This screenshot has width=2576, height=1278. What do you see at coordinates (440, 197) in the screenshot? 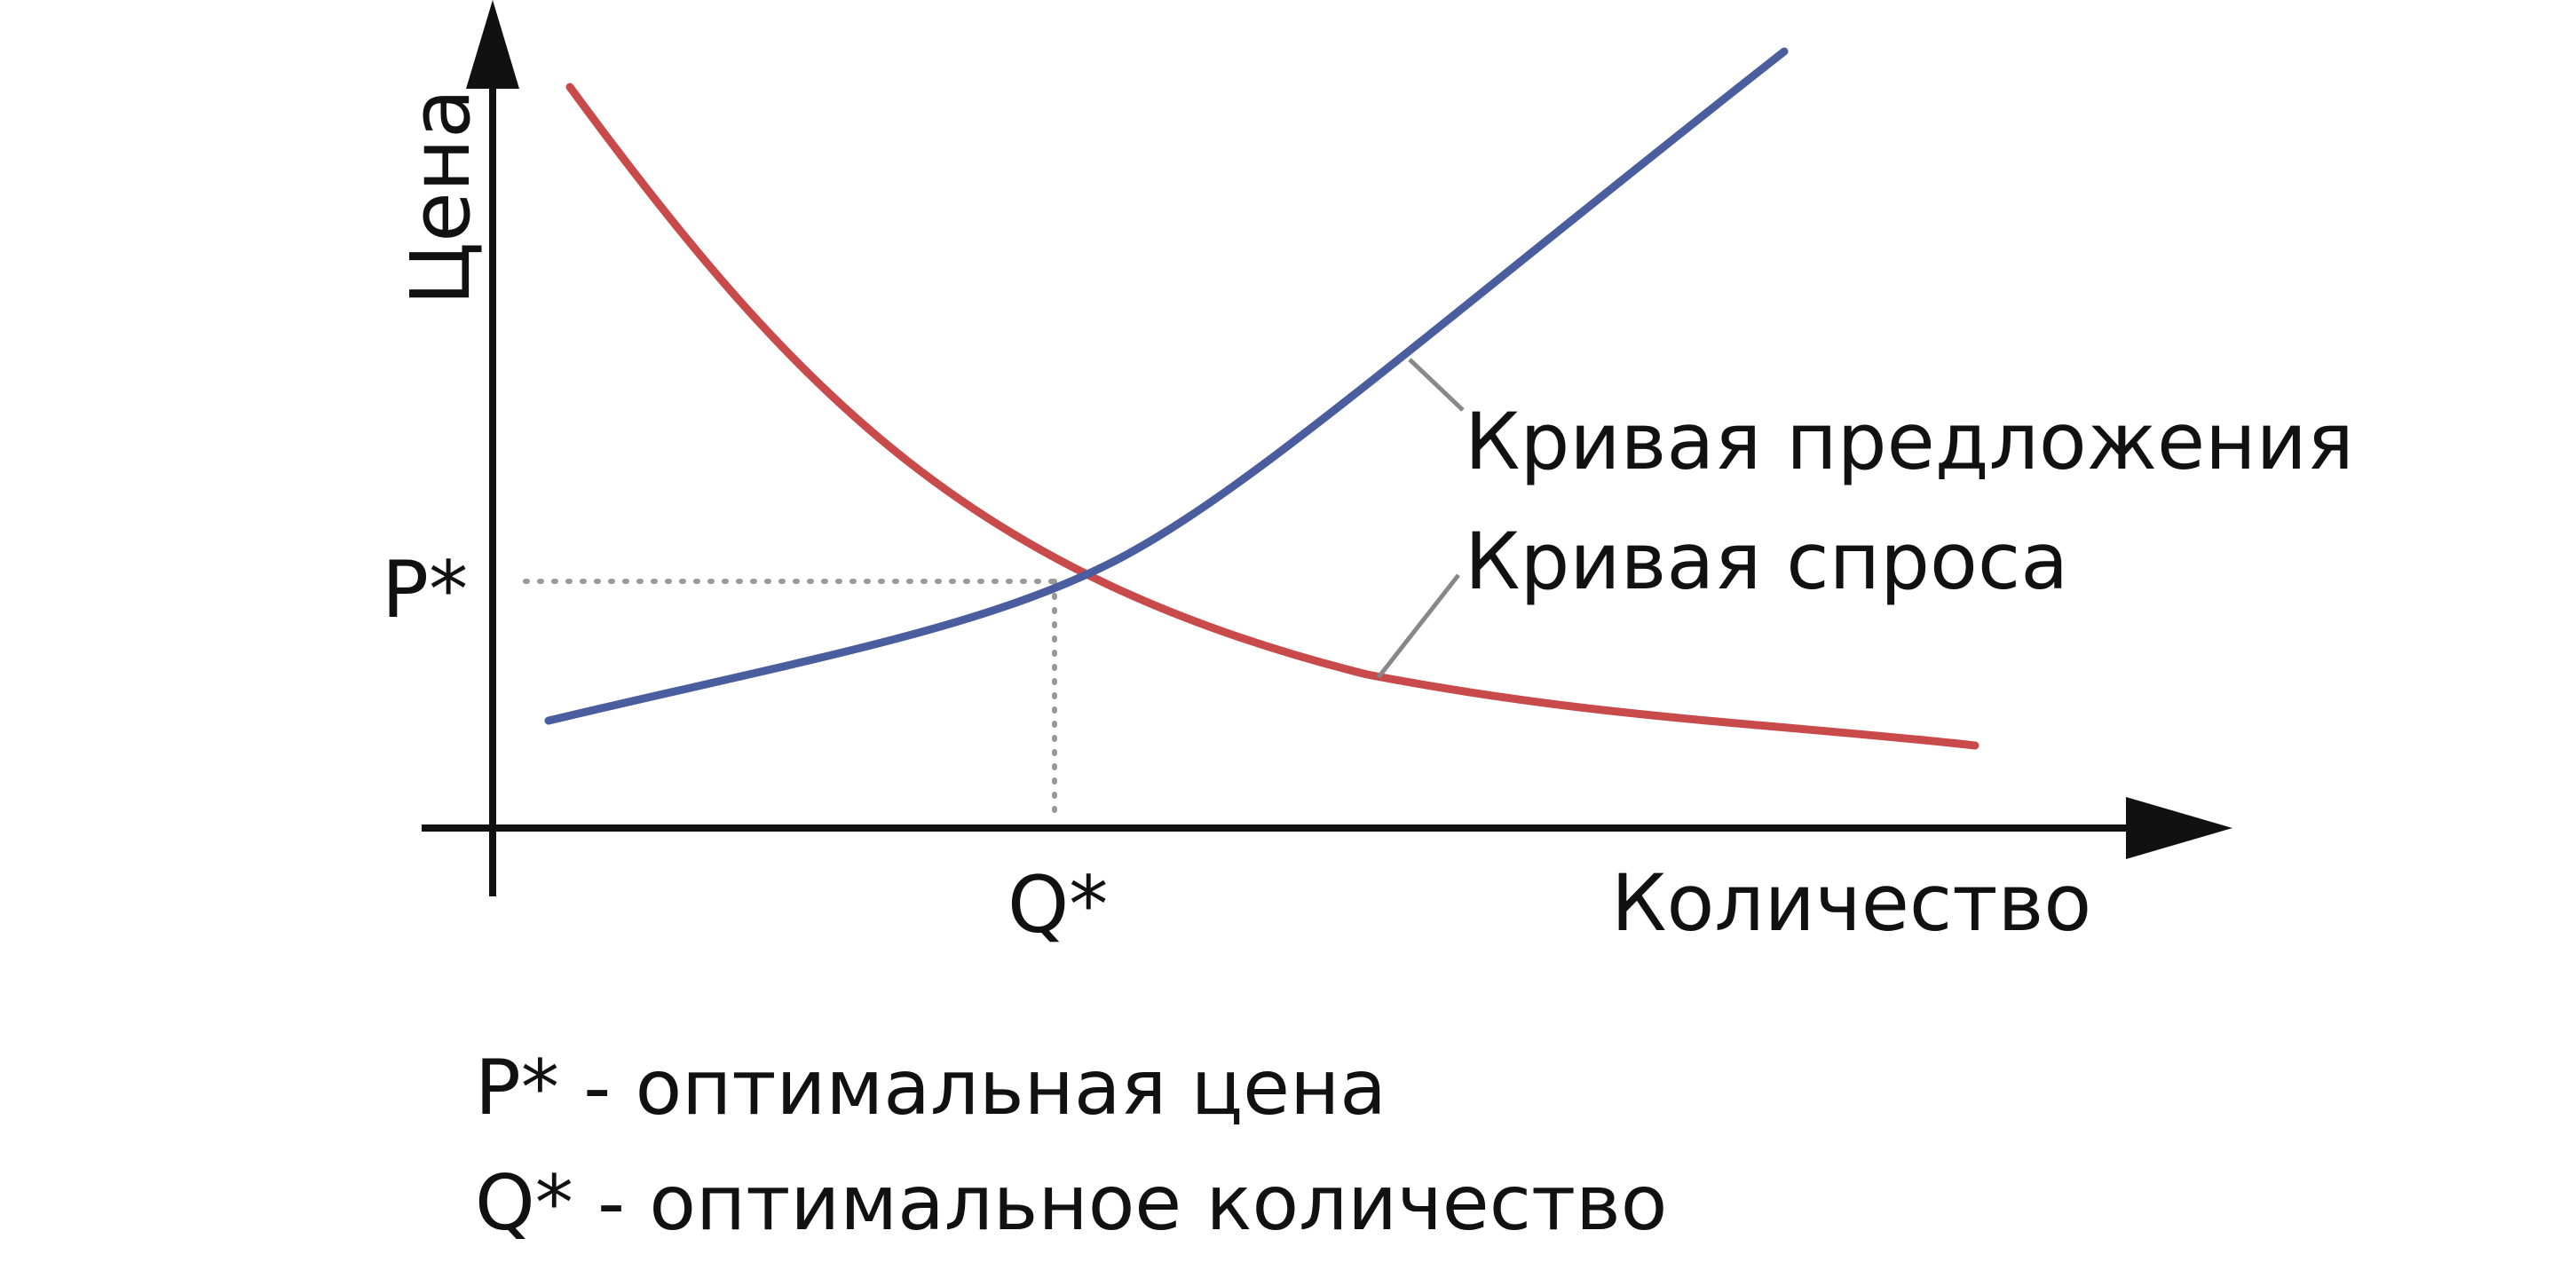
I see `price-axis-label: Цена` at bounding box center [440, 197].